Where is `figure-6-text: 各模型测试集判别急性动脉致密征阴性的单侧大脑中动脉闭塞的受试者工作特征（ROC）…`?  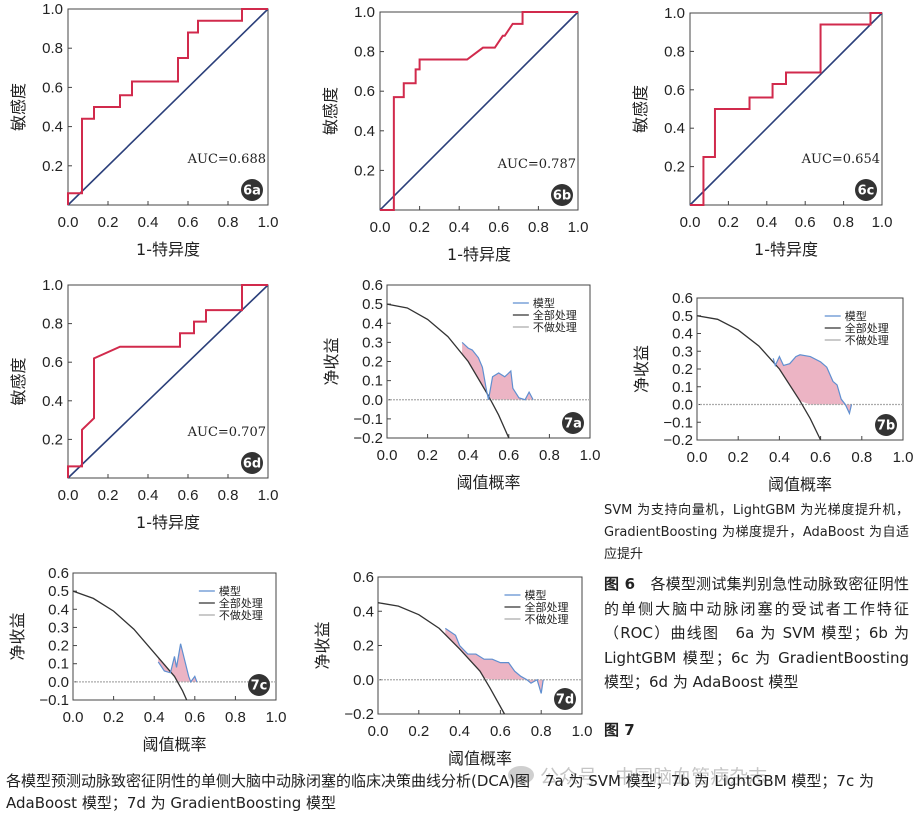
figure-6-text: 各模型测试集判别急性动脉致密征阴性的单侧大脑中动脉闭塞的受试者工作特征（ROC）… is located at coordinates (756, 633).